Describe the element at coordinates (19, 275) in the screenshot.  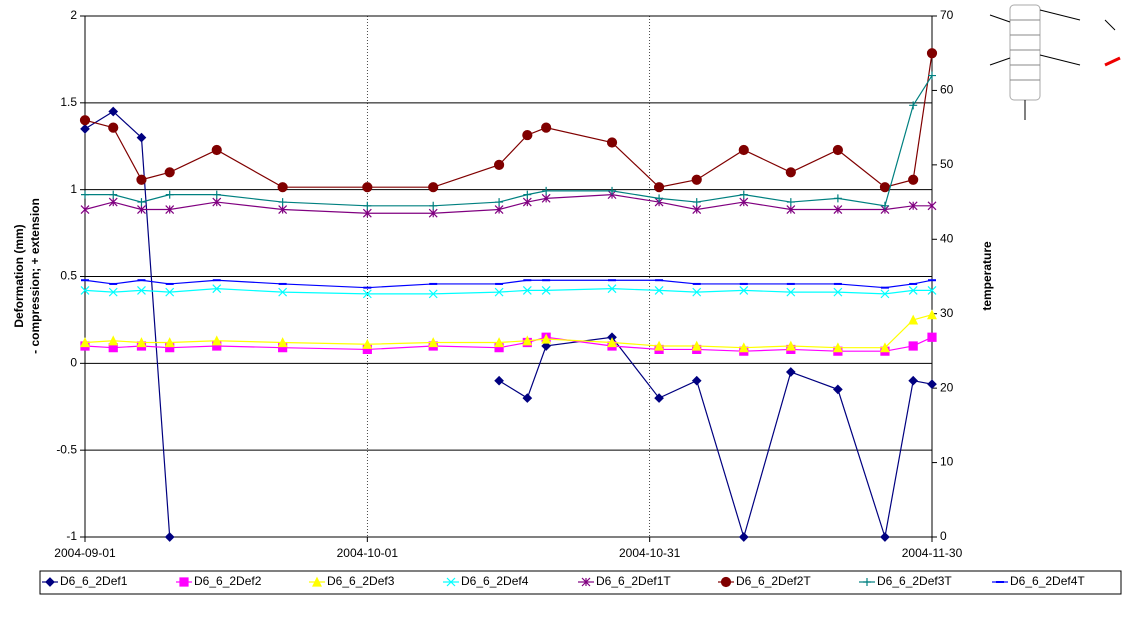
I see `y-axis-title: Deformation (mm)` at that location.